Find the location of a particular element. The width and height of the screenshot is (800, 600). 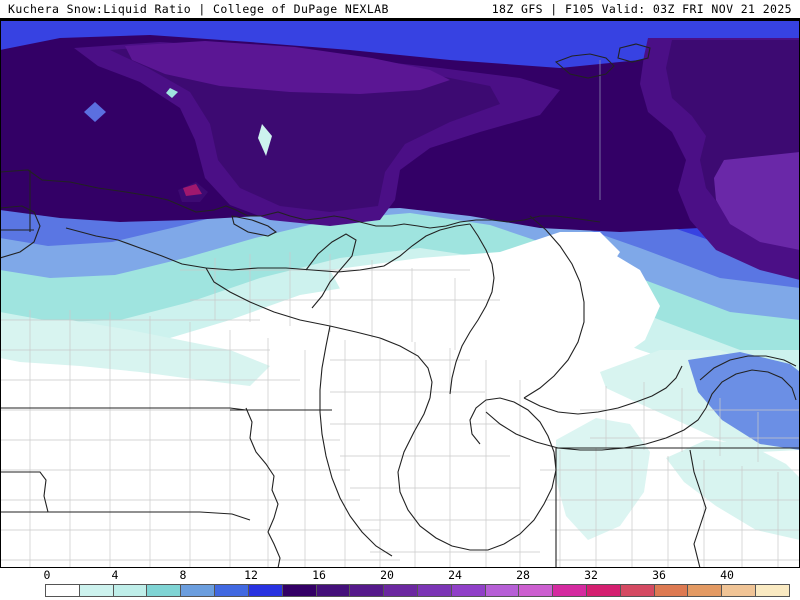

notch-magenta-superior is located at coordinates (192, 190).